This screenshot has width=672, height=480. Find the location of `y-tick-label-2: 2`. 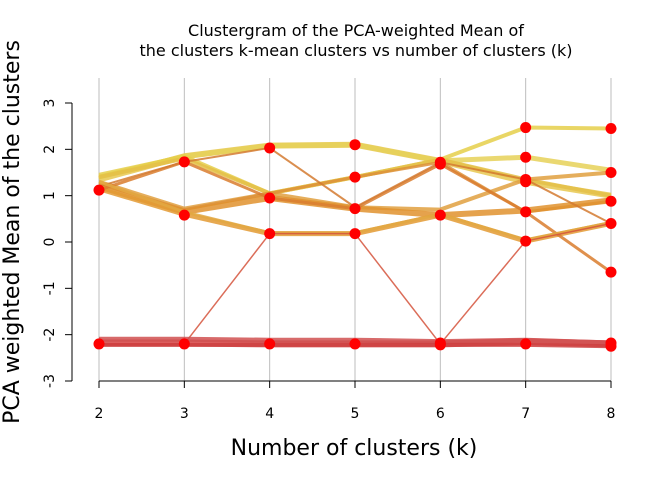

y-tick-label-2: 2 is located at coordinates (50, 149).